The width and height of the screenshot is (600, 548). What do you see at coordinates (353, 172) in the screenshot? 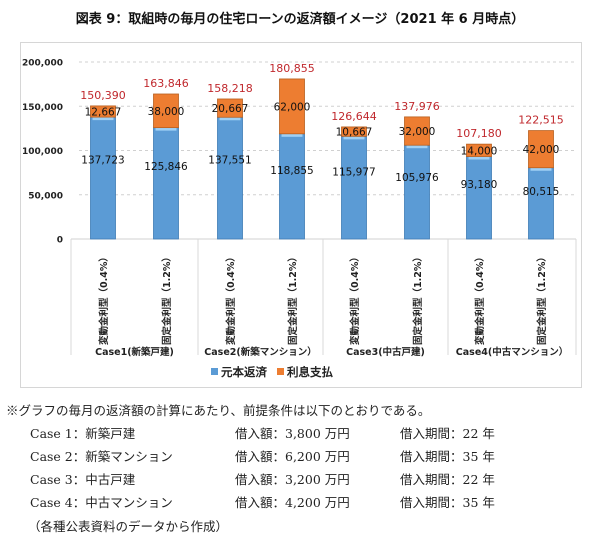
I see `data-label: 115,977` at bounding box center [353, 172].